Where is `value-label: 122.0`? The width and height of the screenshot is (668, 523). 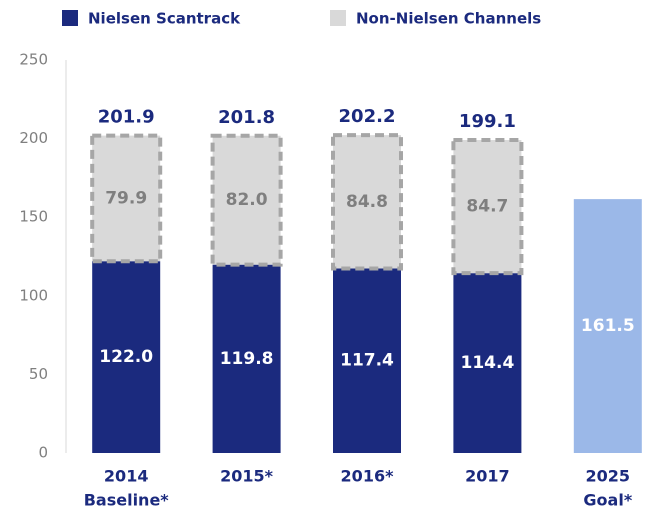
value-label: 122.0 is located at coordinates (126, 357).